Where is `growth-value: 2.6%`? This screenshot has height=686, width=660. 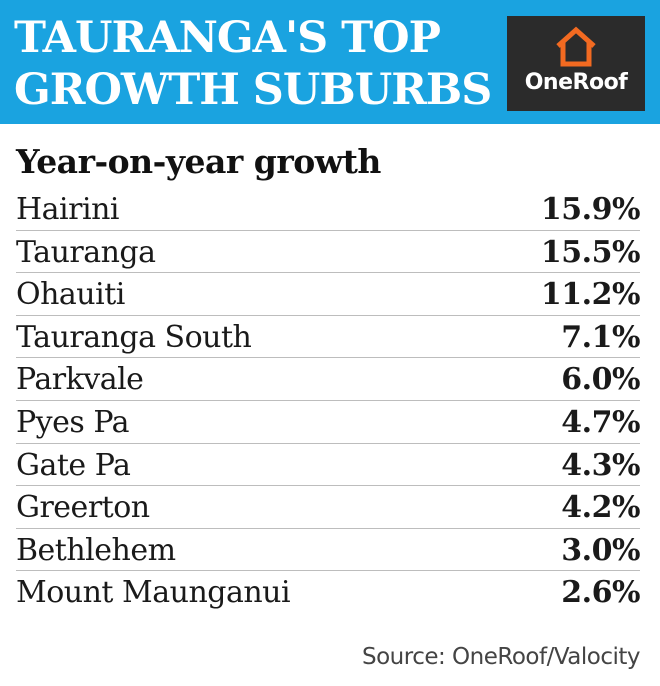
growth-value: 2.6% is located at coordinates (600, 593).